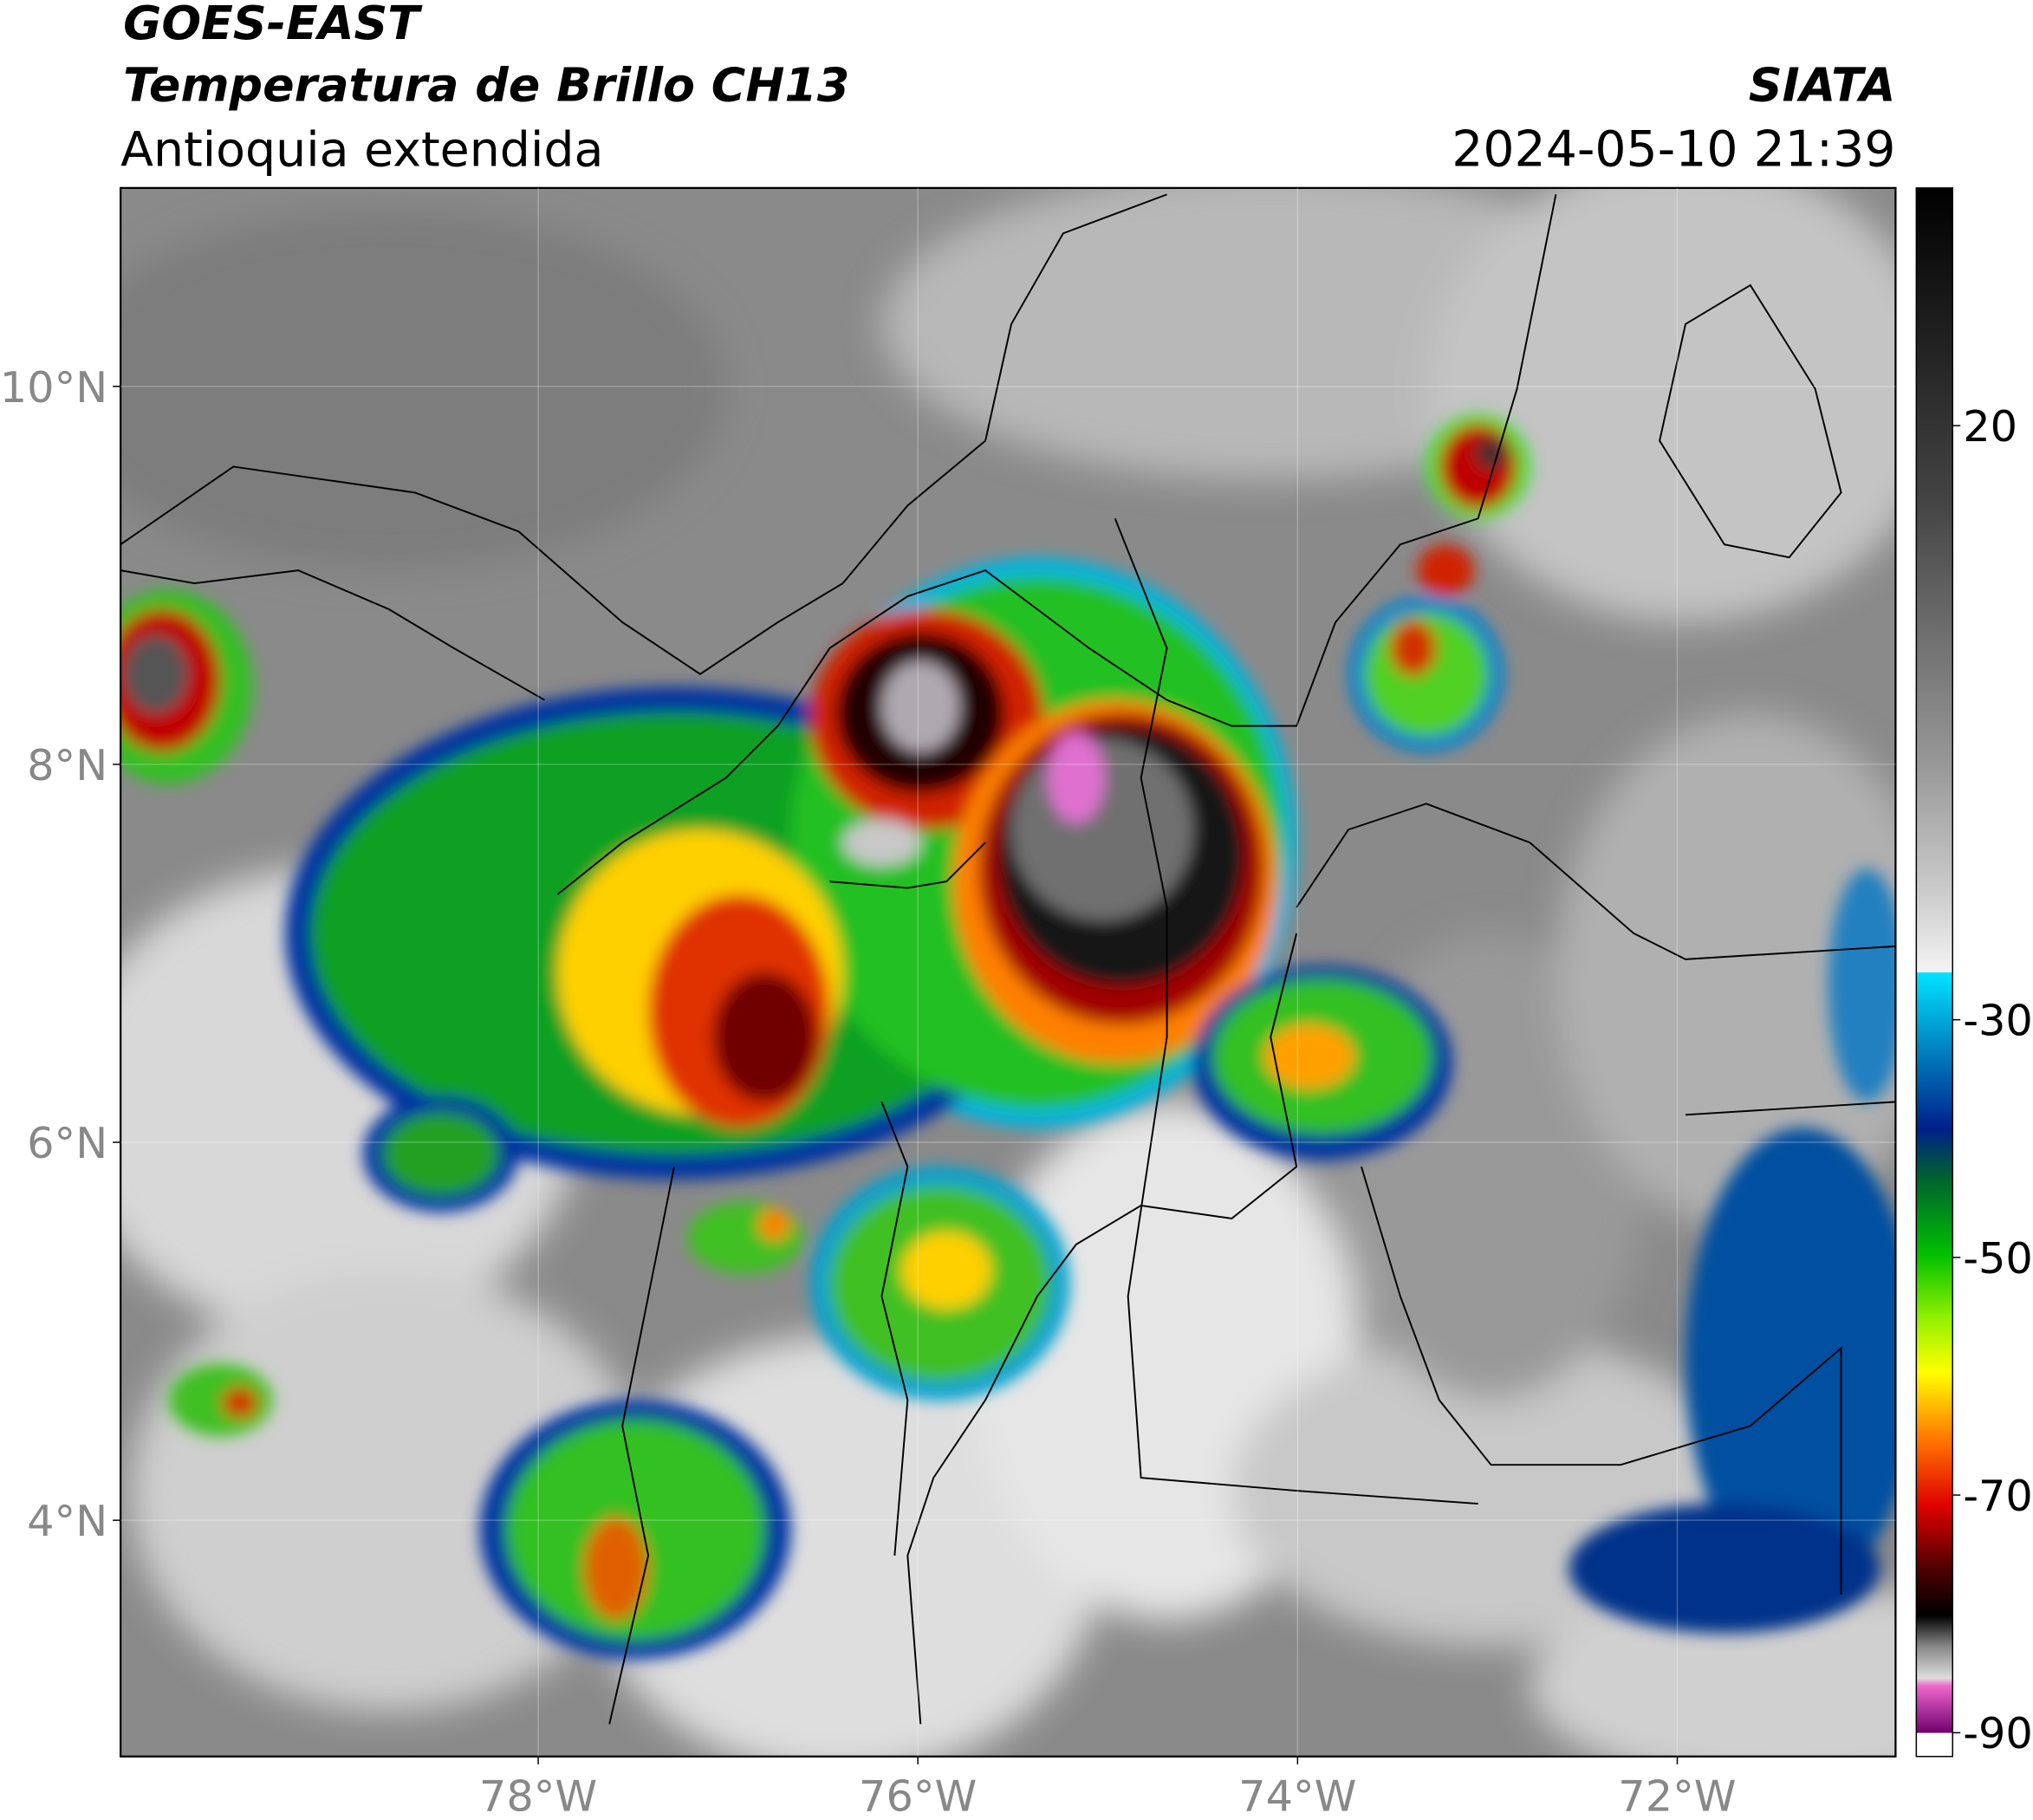  What do you see at coordinates (273, 25) in the screenshot?
I see `title: GOES-EAST` at bounding box center [273, 25].